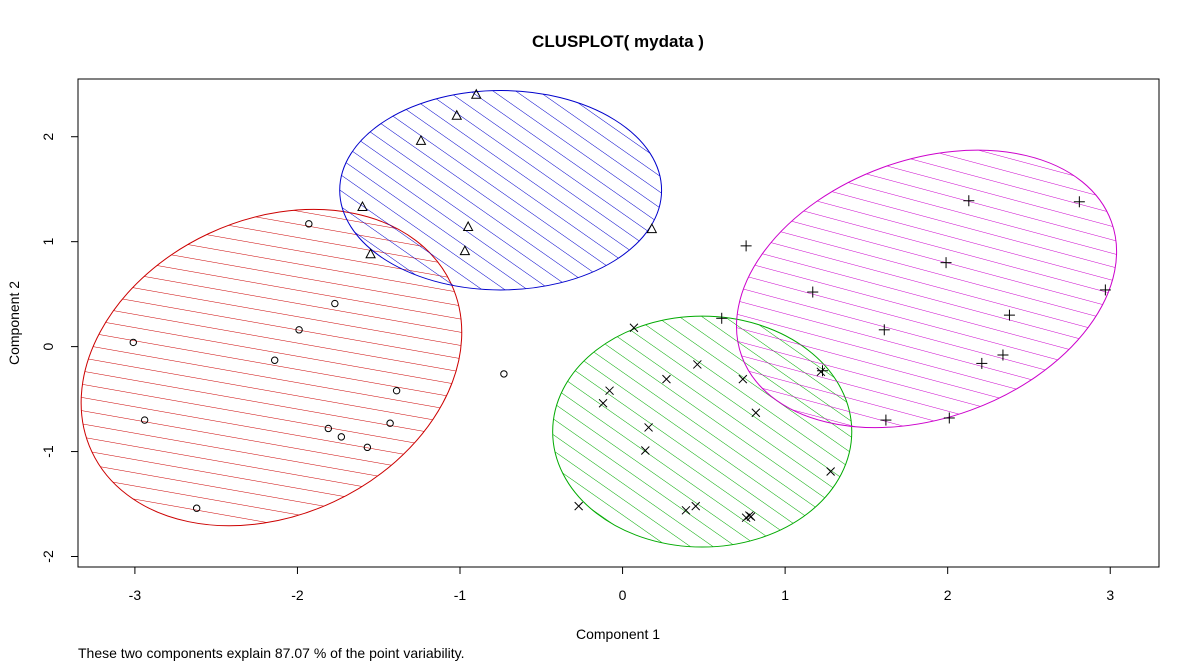  Describe the element at coordinates (623, 595) in the screenshot. I see `x-tick-label: 0` at that location.